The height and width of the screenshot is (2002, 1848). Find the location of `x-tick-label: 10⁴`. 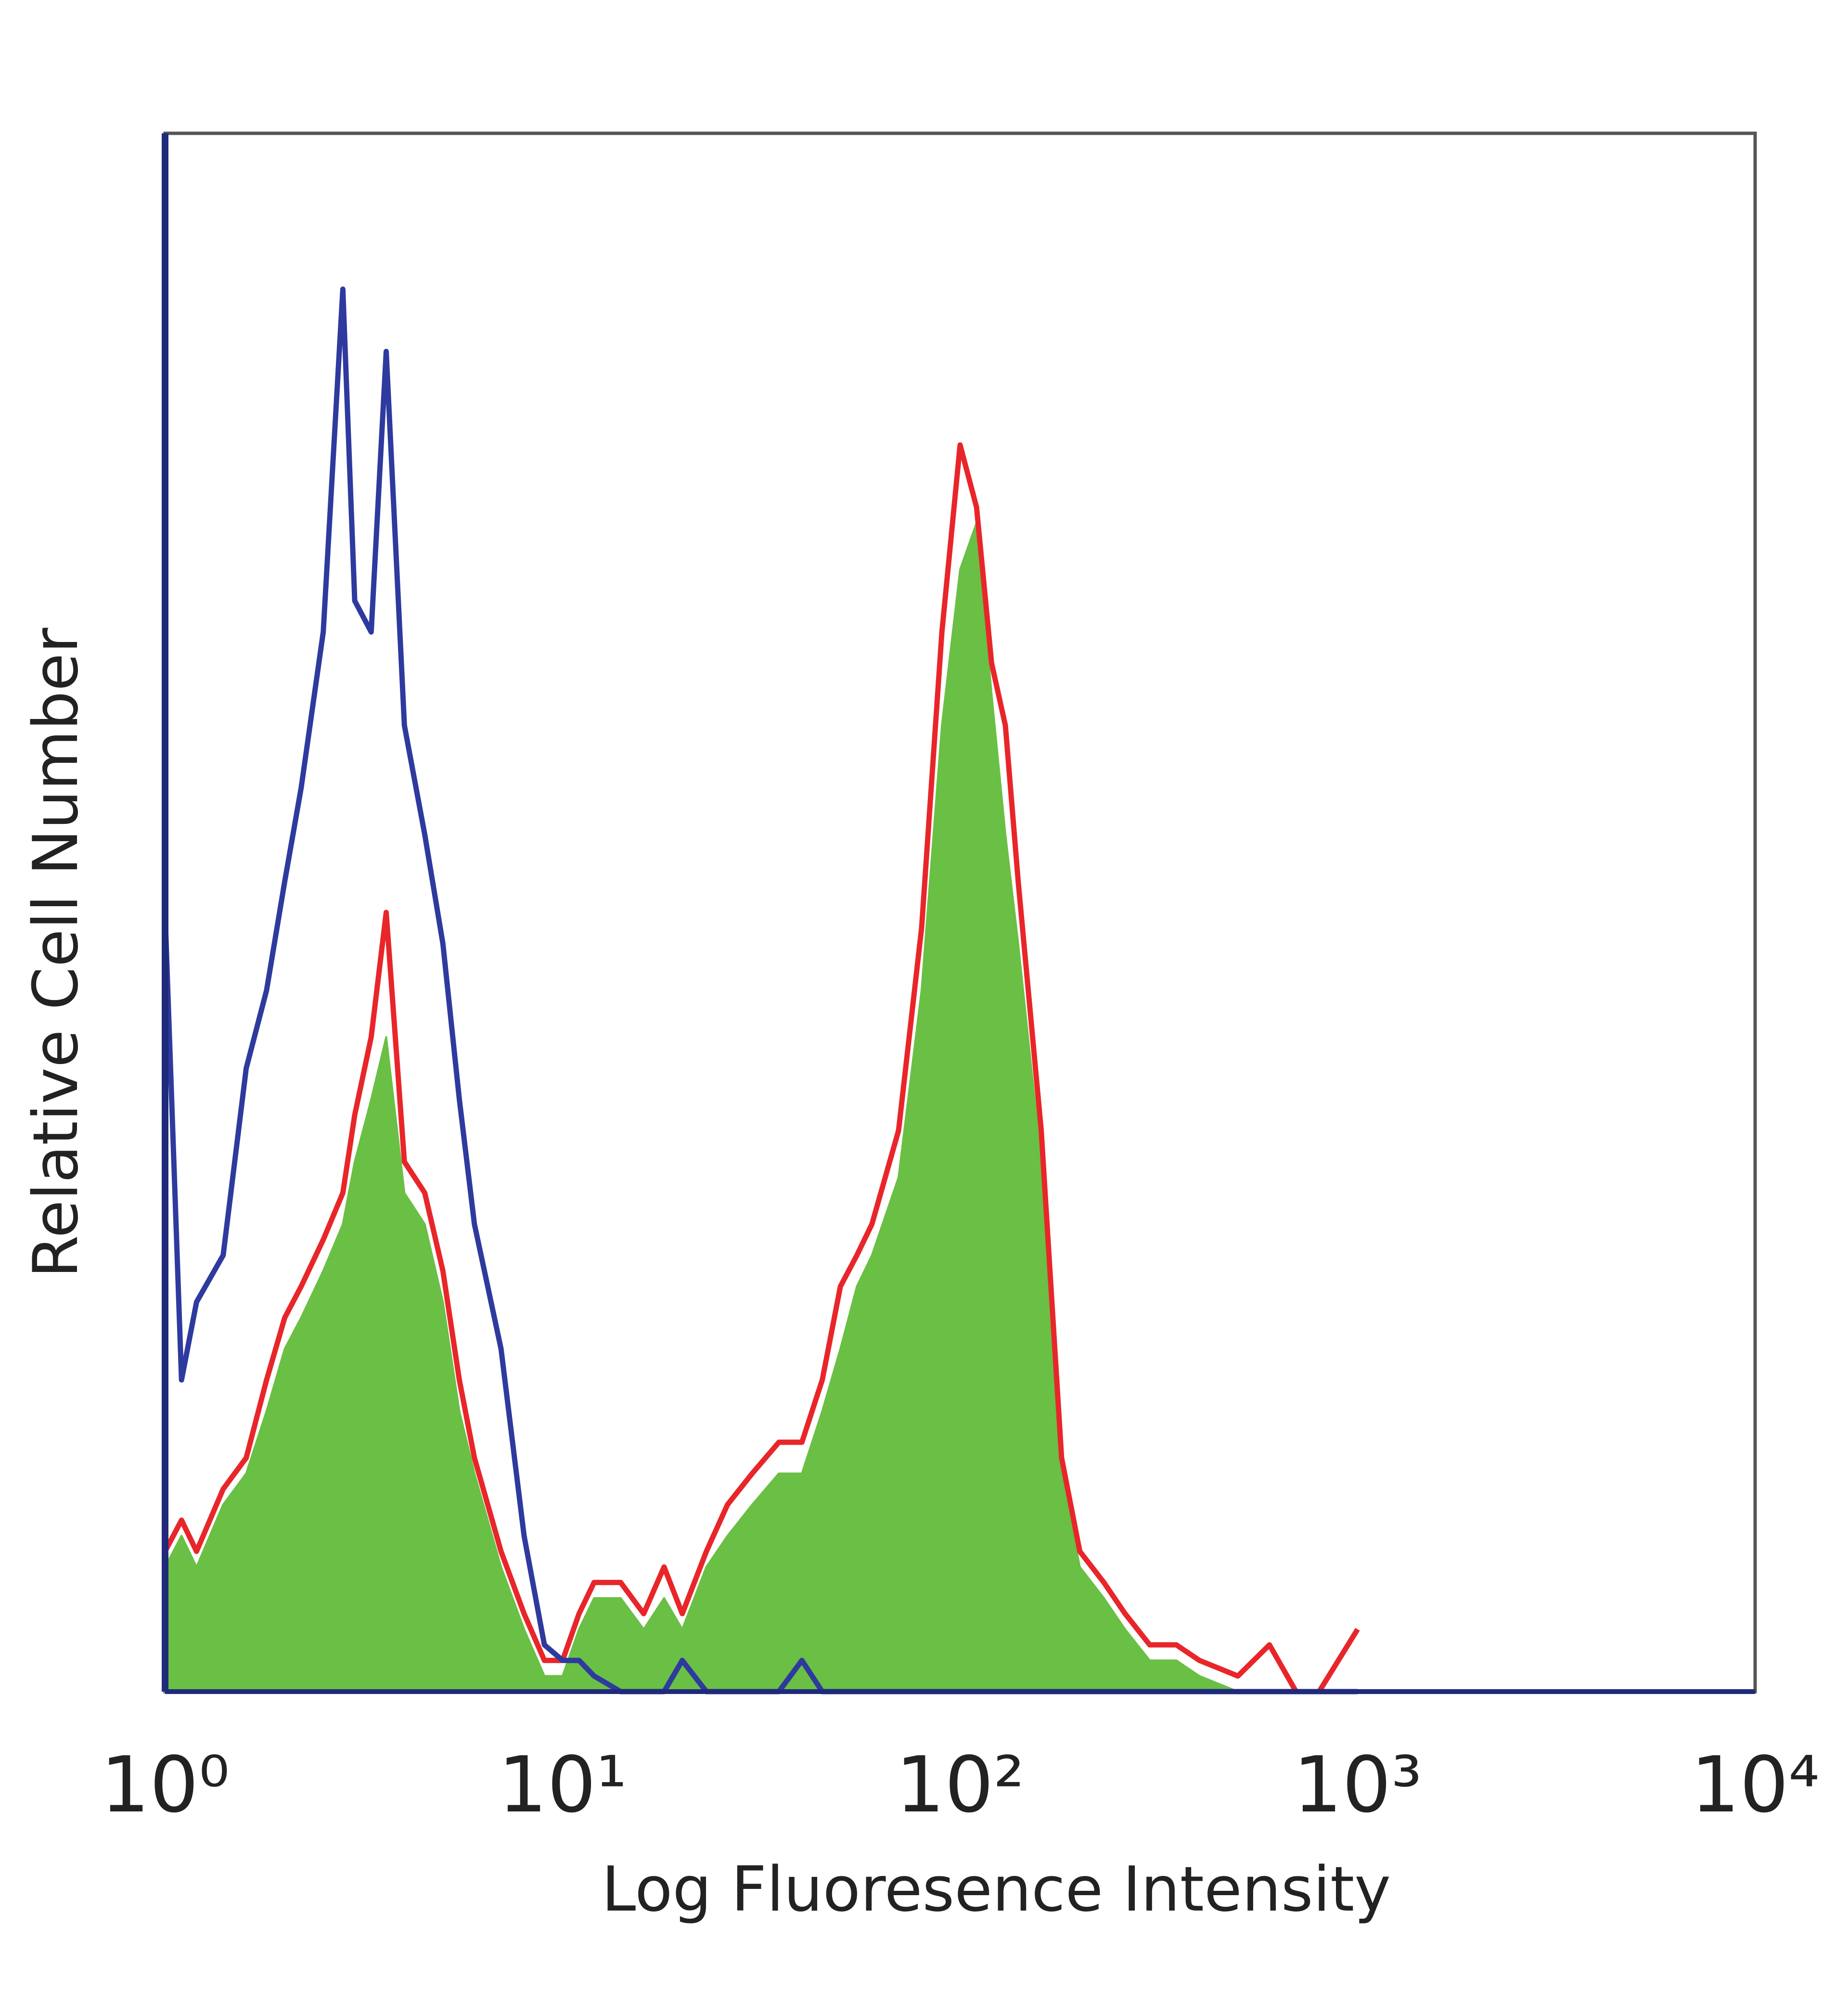

x-tick-label: 10⁴ is located at coordinates (1755, 1785).